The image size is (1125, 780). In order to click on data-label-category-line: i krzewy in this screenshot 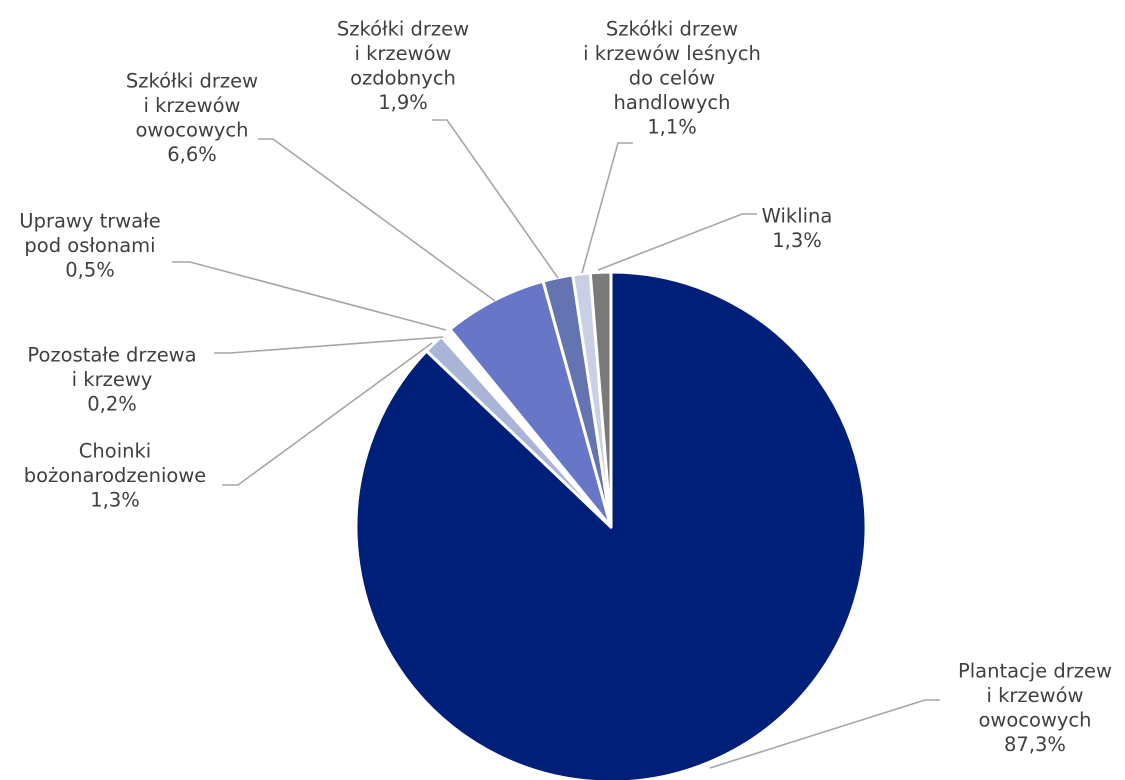, I will do `click(112, 379)`.